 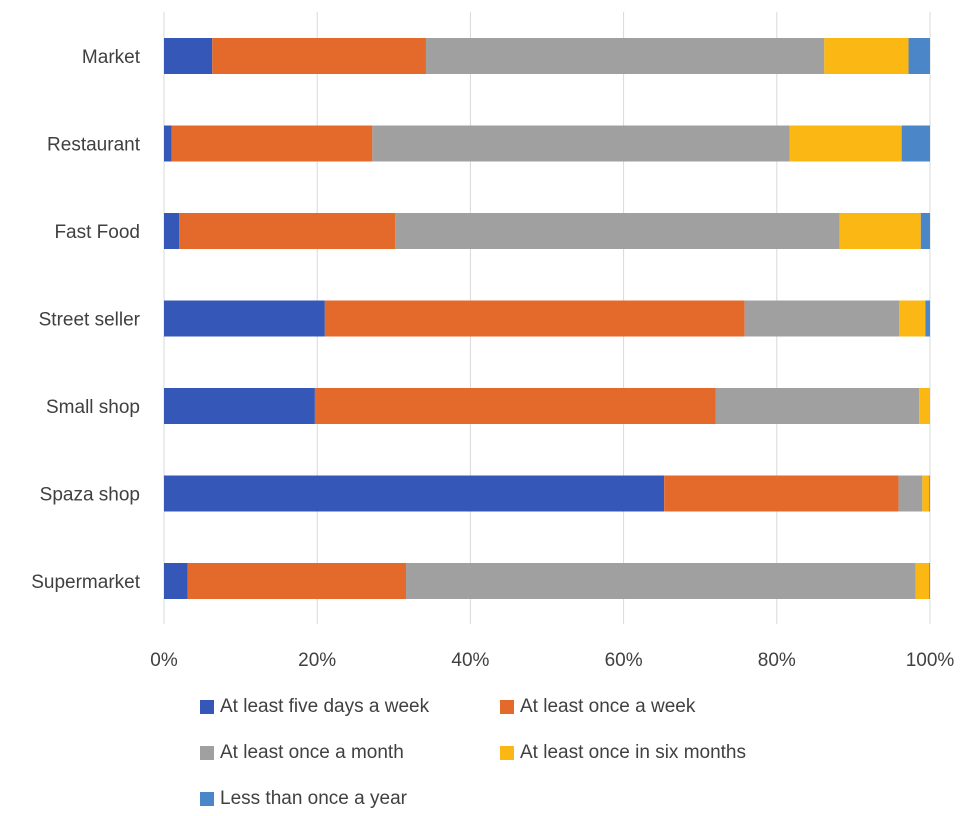 I want to click on legend-item: Less than once a year, so click(x=303, y=799).